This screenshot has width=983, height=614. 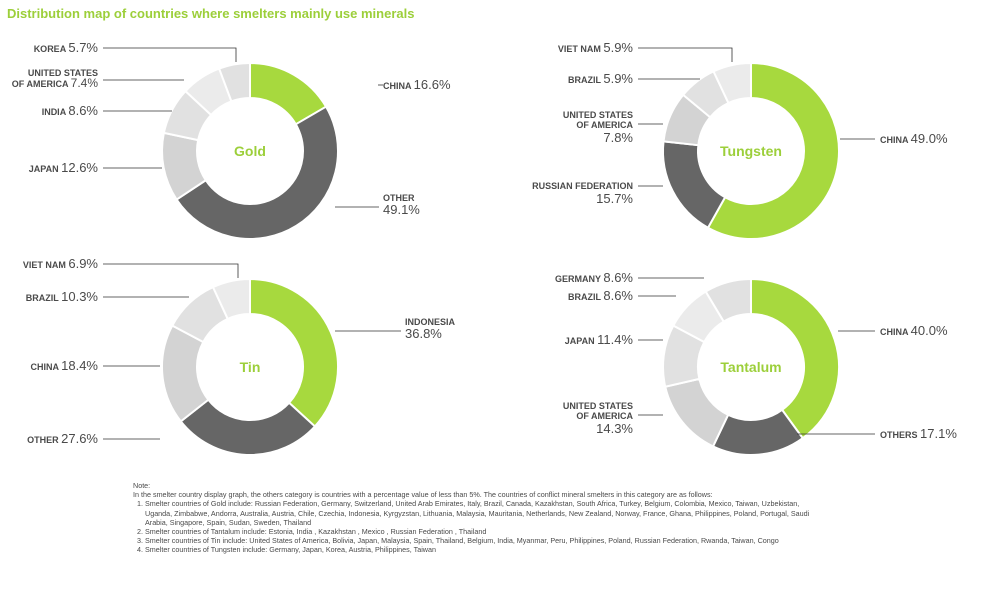 What do you see at coordinates (62, 438) in the screenshot?
I see `slice-name: OTHER 27.6%` at bounding box center [62, 438].